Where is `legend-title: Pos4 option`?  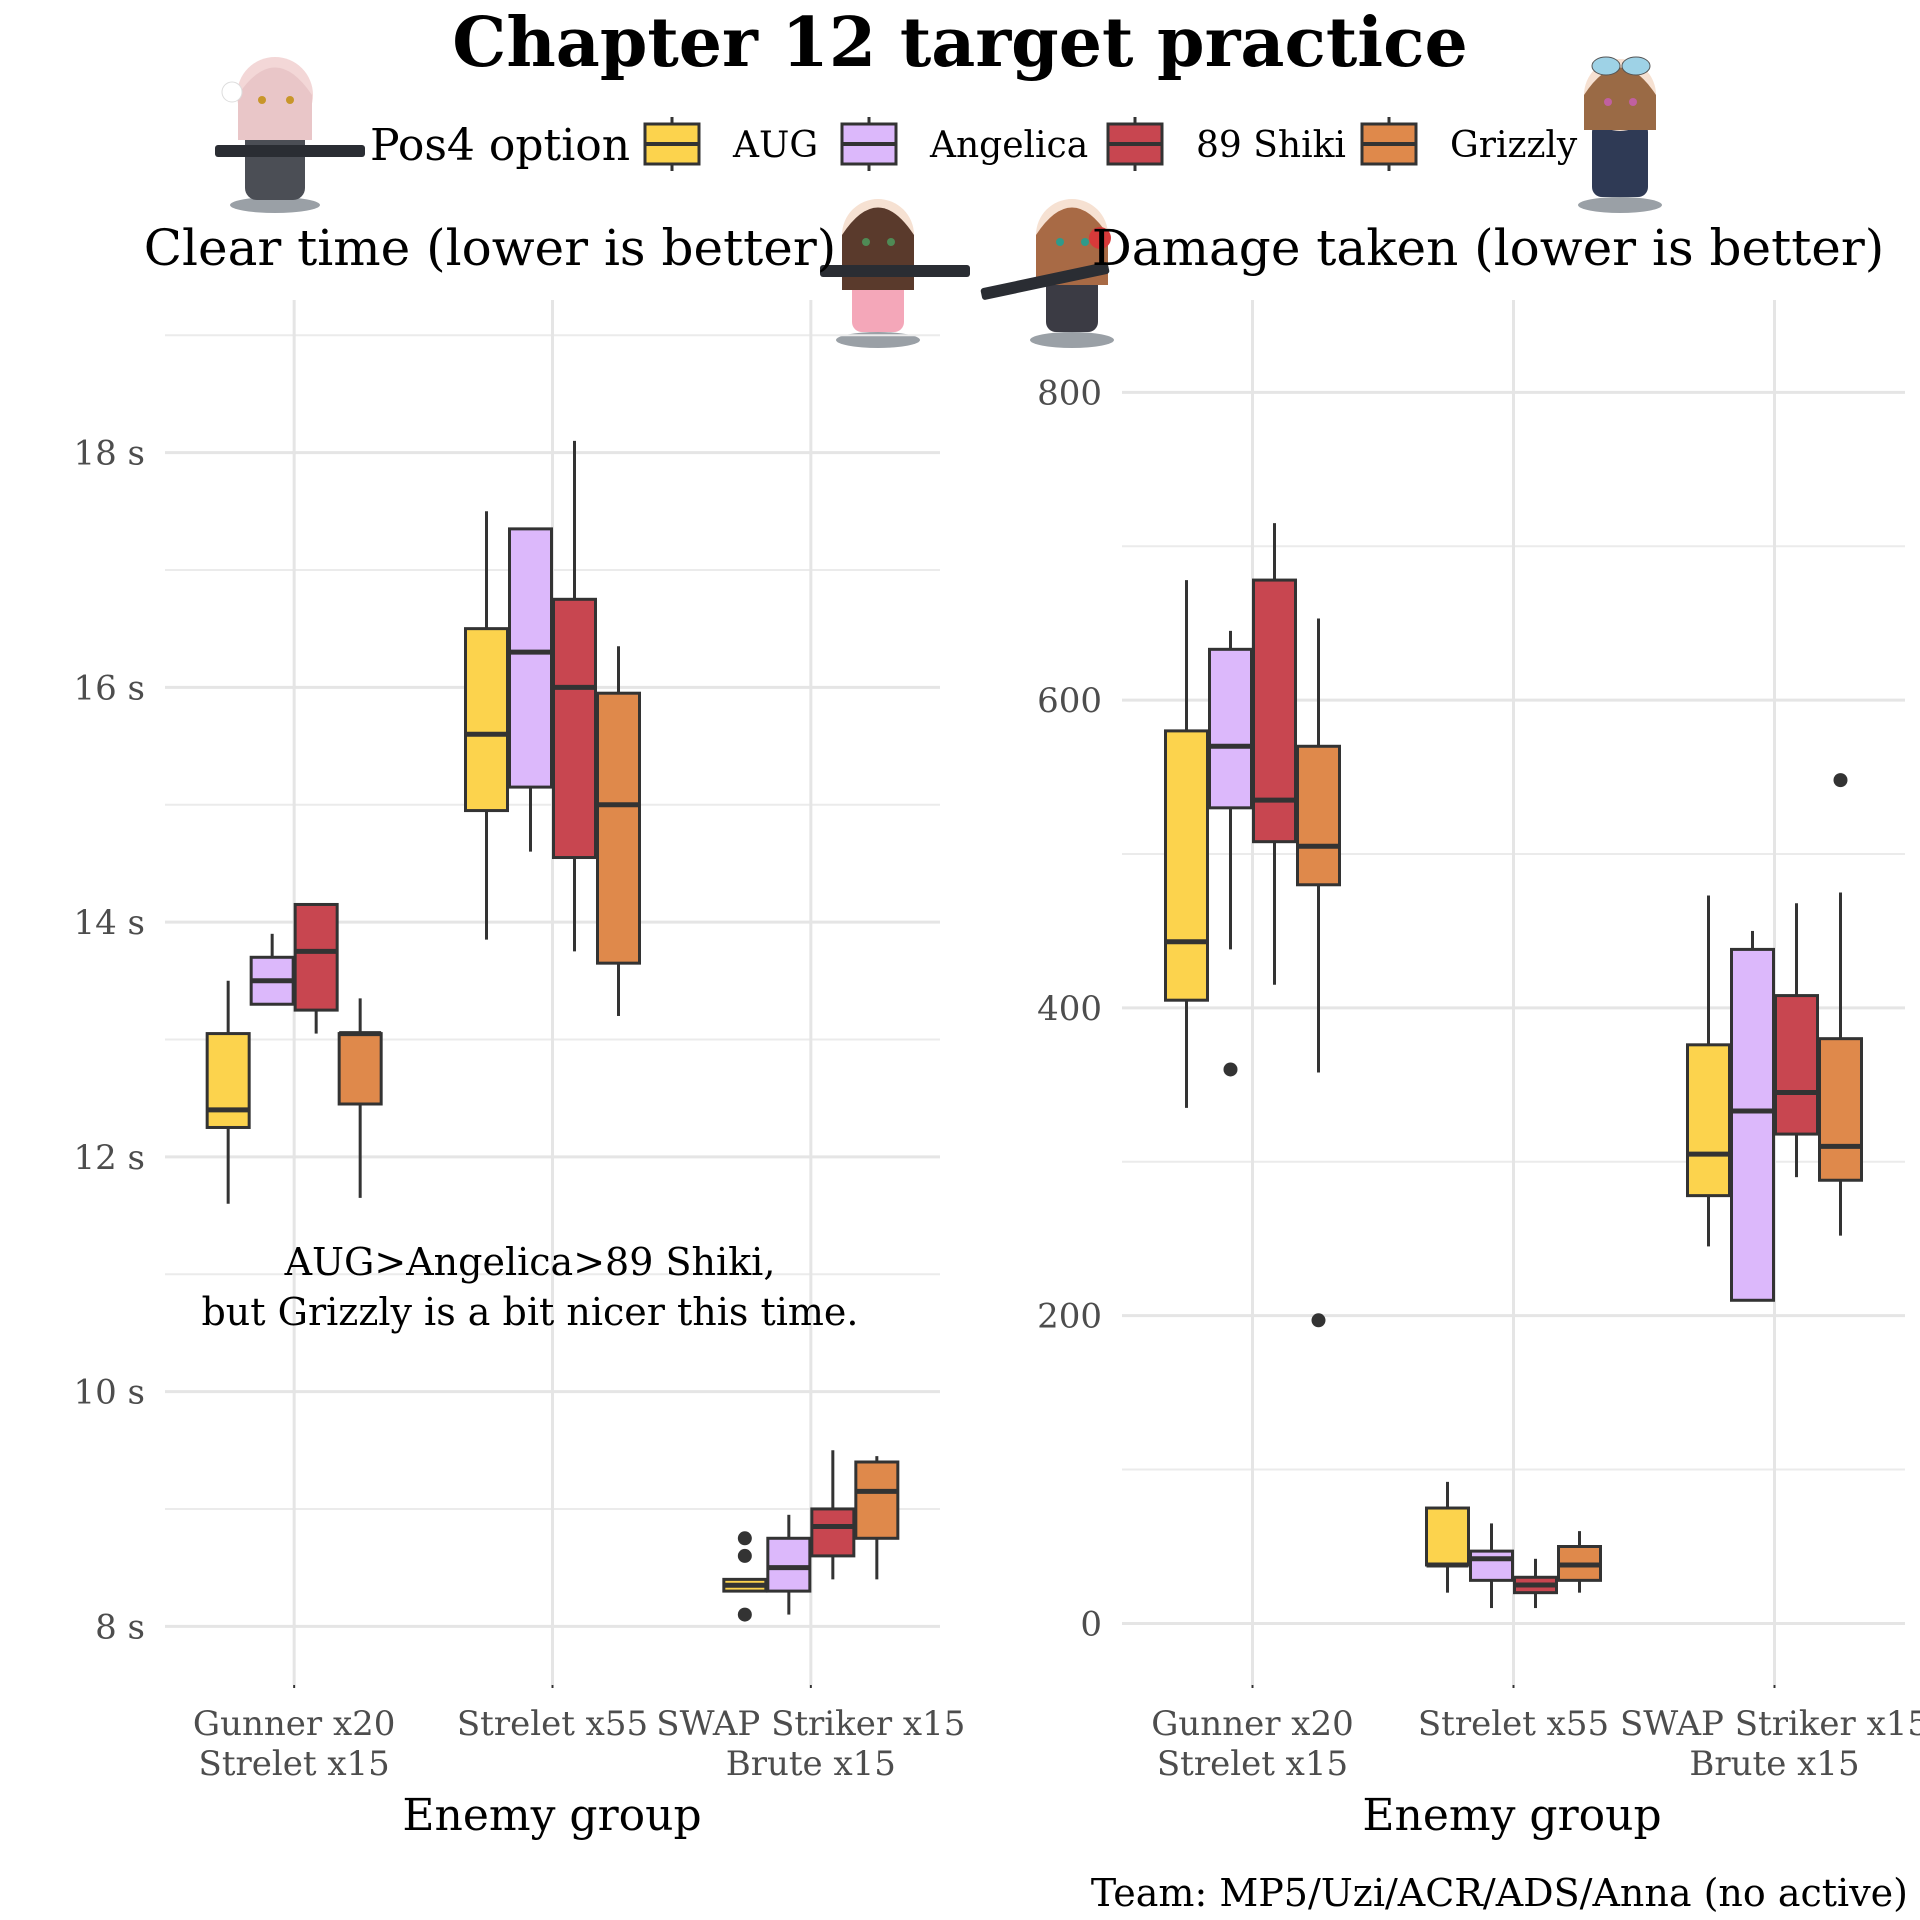
legend-title: Pos4 option is located at coordinates (500, 145).